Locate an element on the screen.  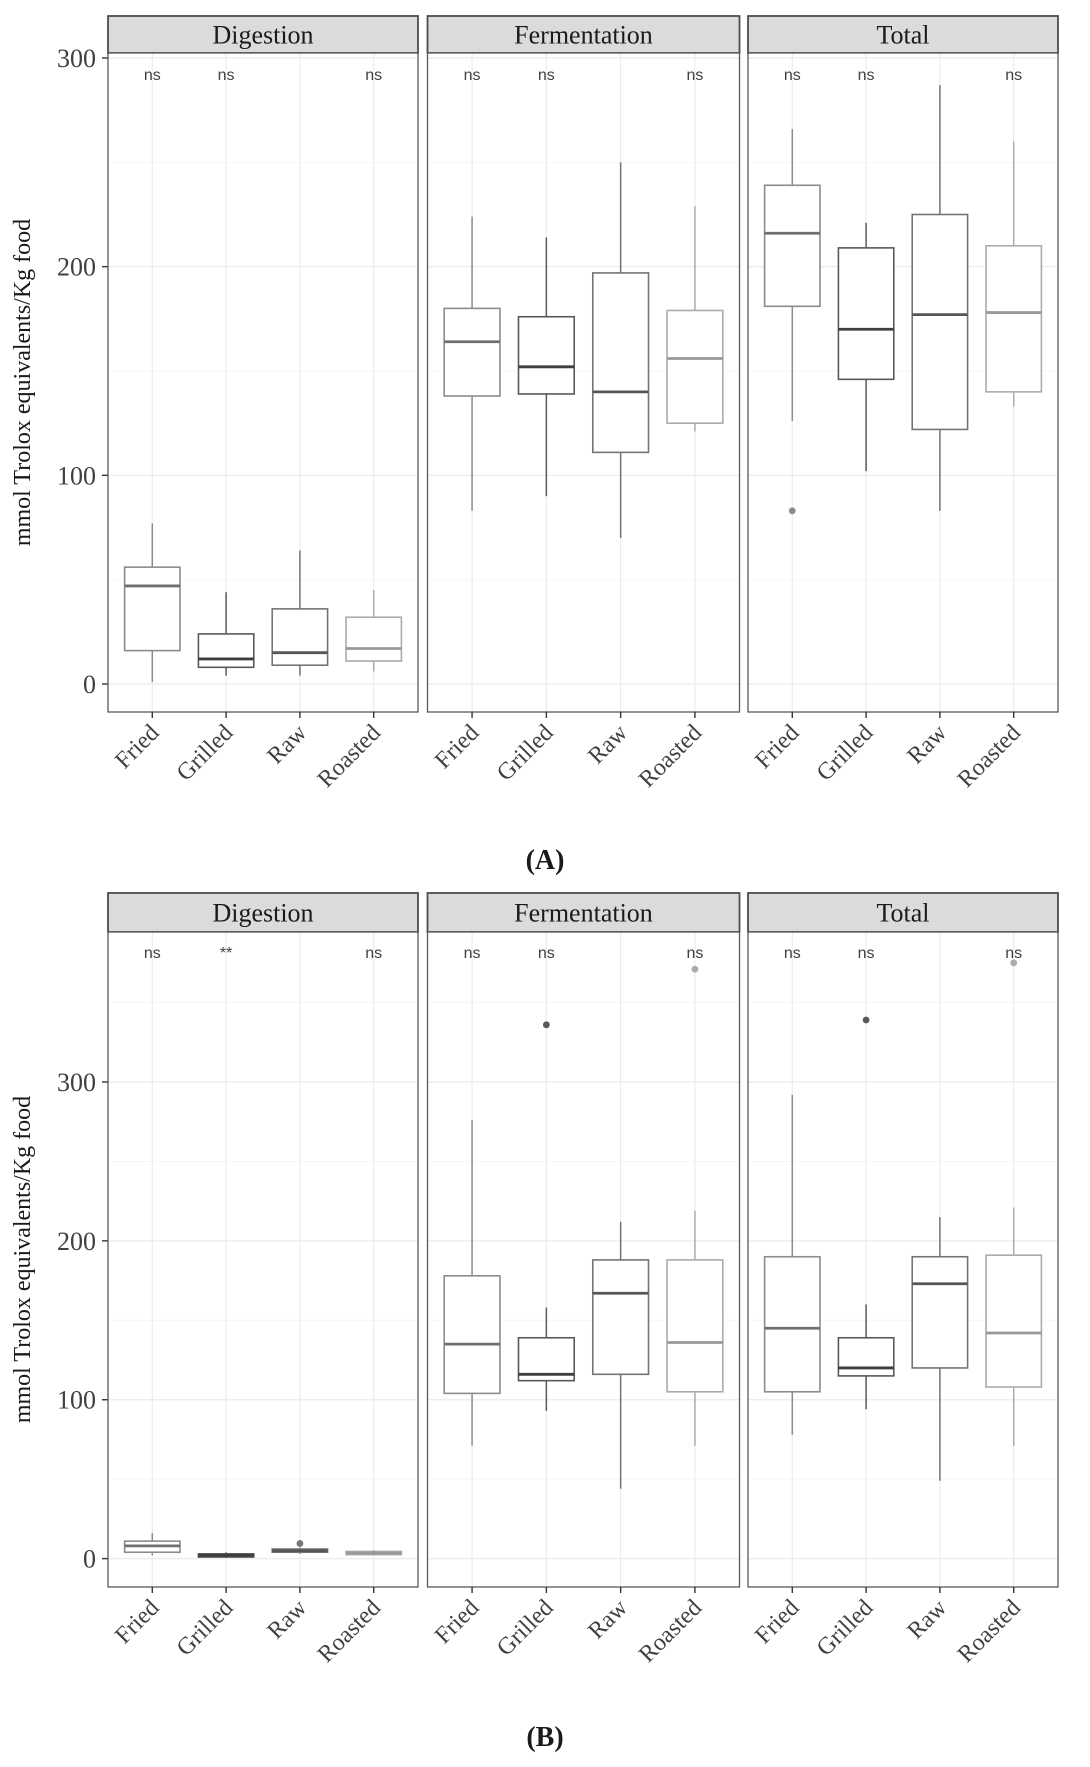
facet-strip-fermentation is located at coordinates (583, 912).